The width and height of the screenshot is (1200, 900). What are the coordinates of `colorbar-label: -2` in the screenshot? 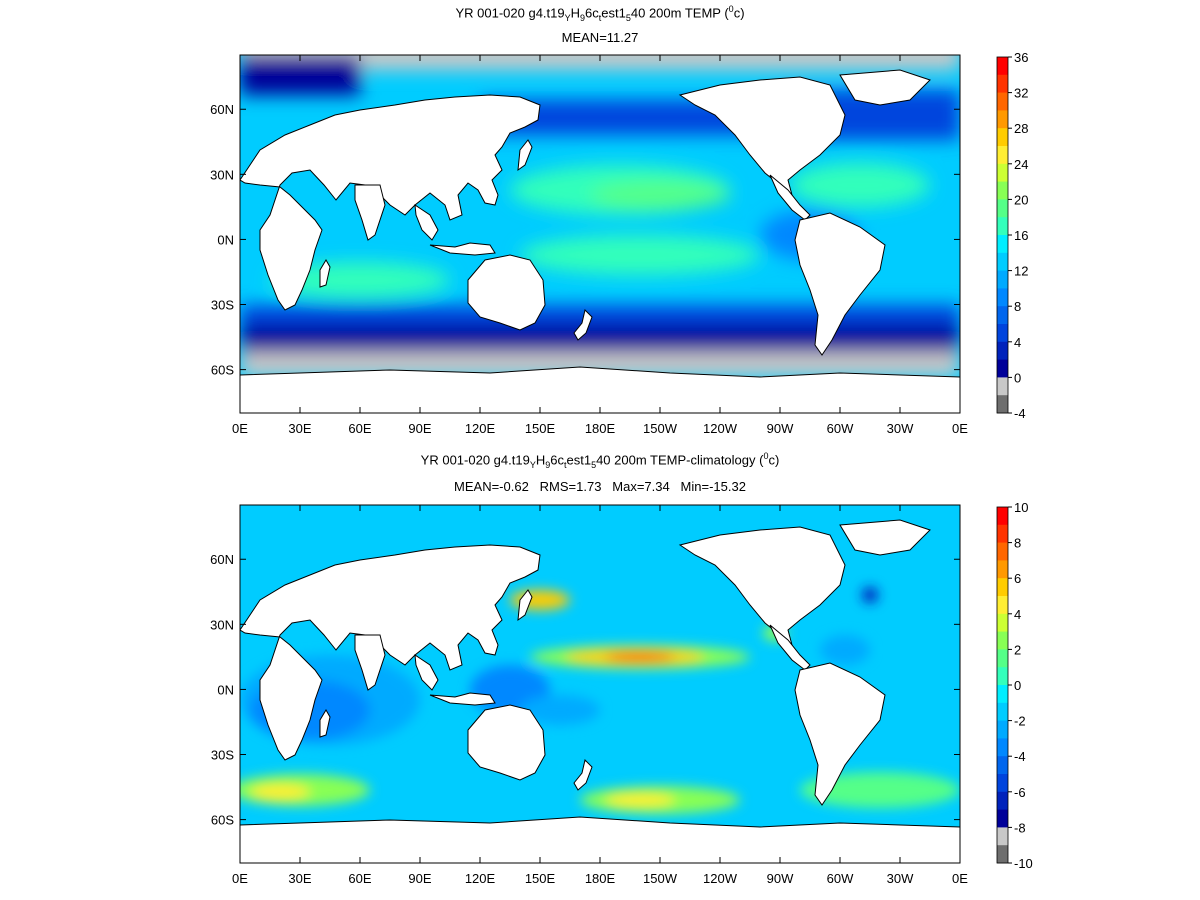 It's located at (1020, 721).